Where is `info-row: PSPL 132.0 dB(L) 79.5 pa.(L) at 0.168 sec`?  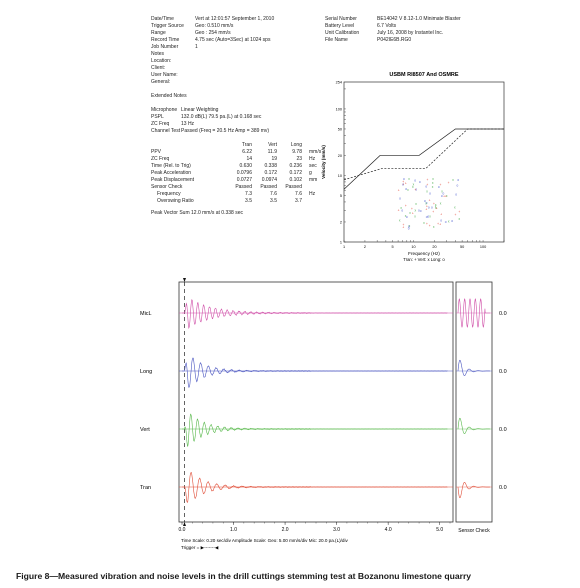 info-row: PSPL 132.0 dB(L) 79.5 pa.(L) at 0.168 sec is located at coordinates (237, 117).